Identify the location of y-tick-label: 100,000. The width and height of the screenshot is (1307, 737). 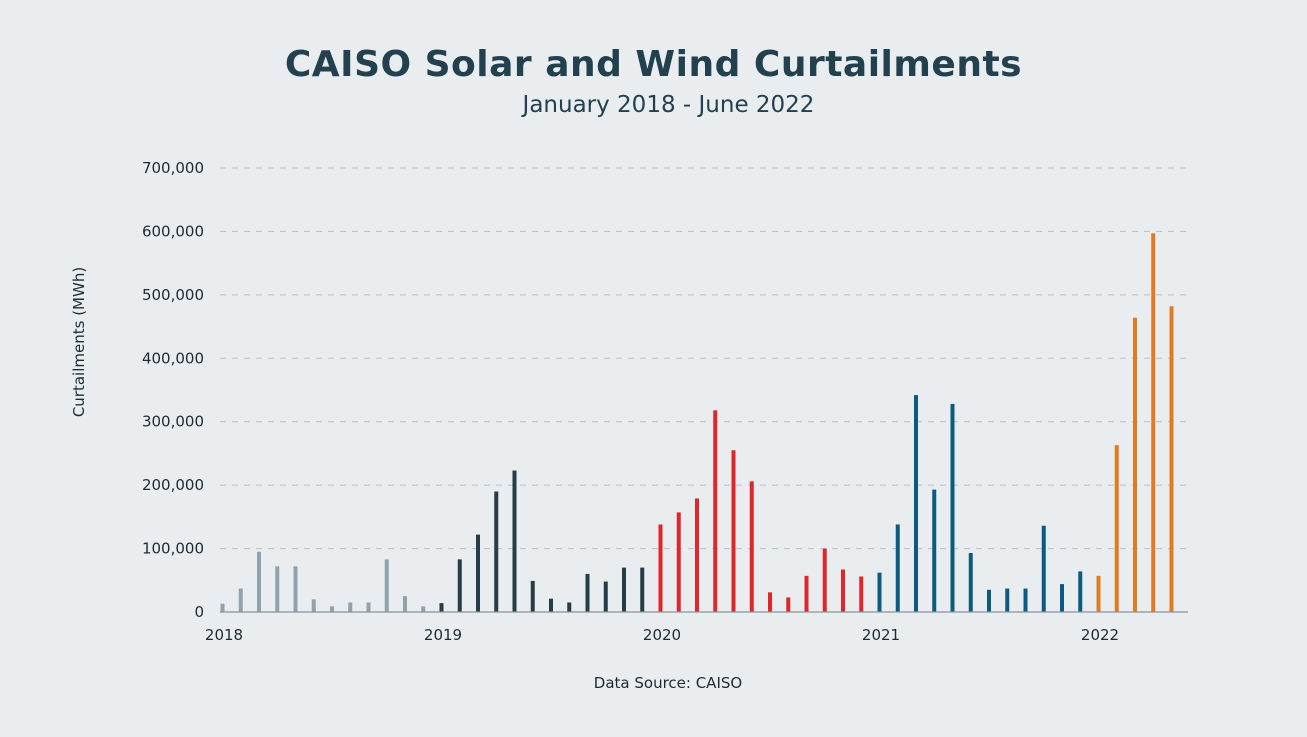
(173, 549).